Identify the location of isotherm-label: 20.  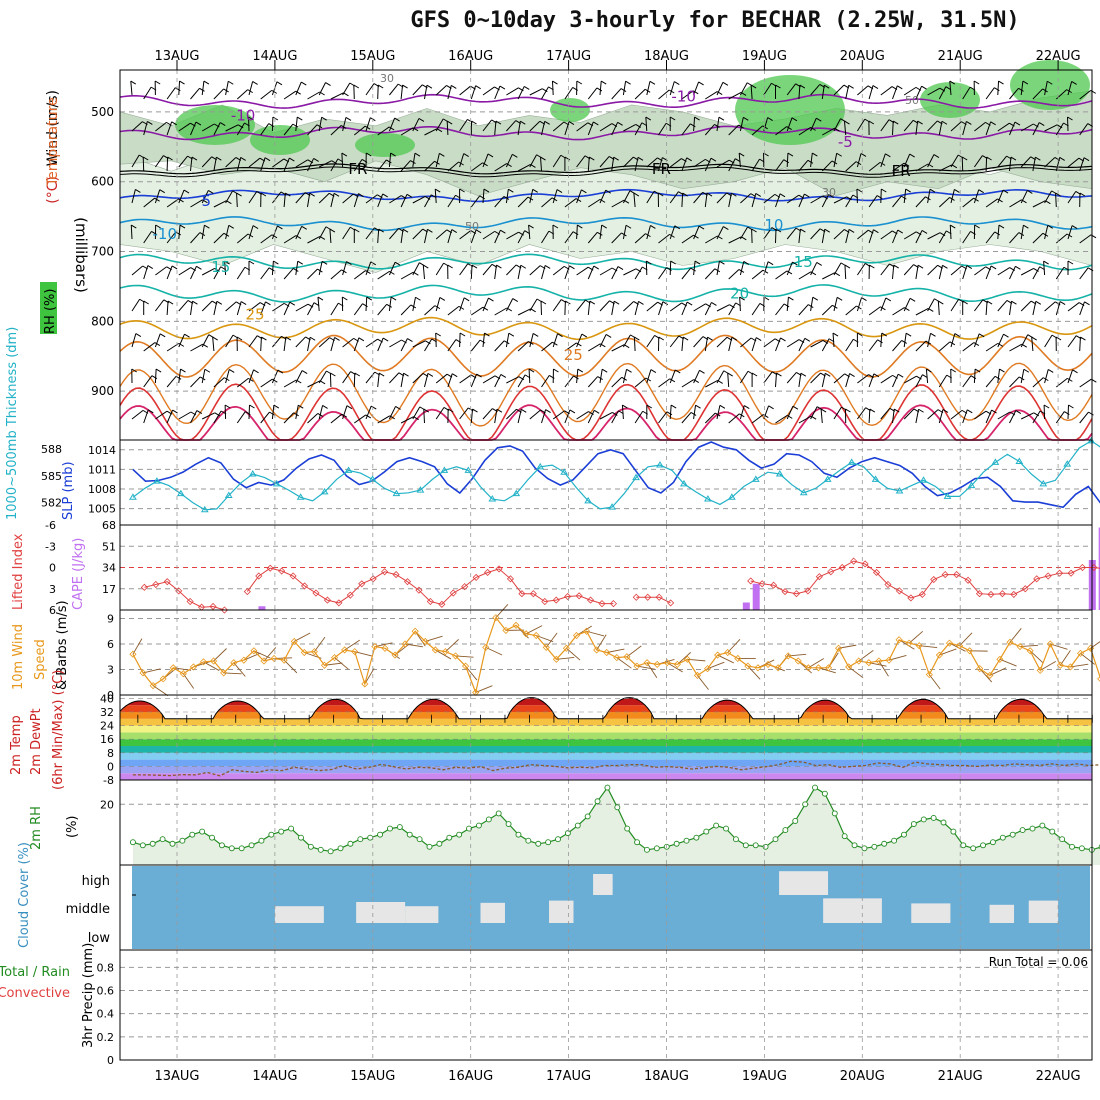
(739, 293).